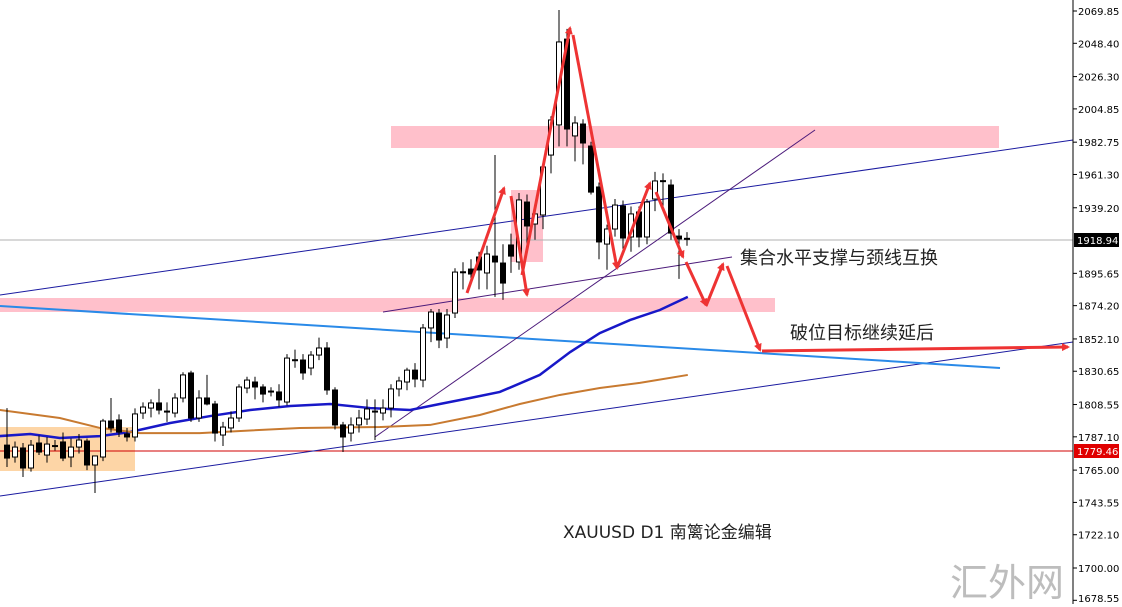 This screenshot has height=607, width=1122. Describe the element at coordinates (1098, 599) in the screenshot. I see `y-tick-label: 1678.55` at that location.